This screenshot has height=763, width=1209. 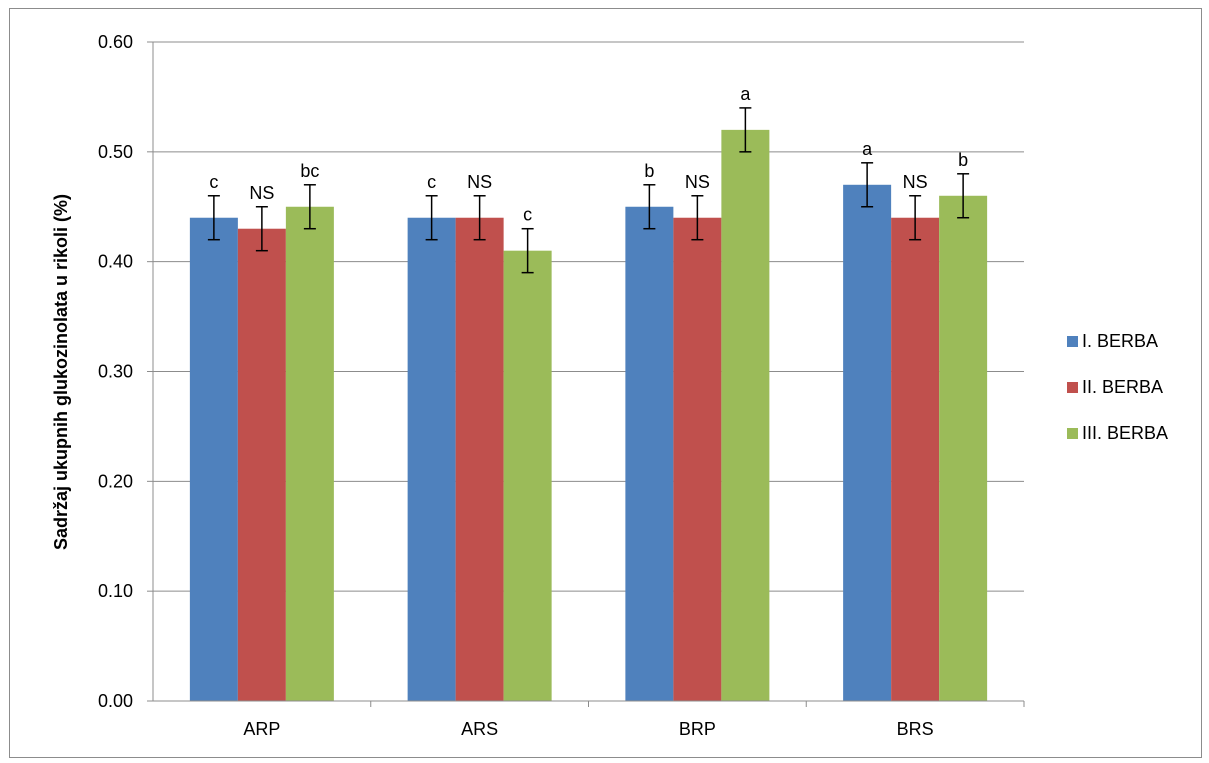 I want to click on legend: I. BERBA II. BERBA III. BERBA, so click(x=1117, y=387).